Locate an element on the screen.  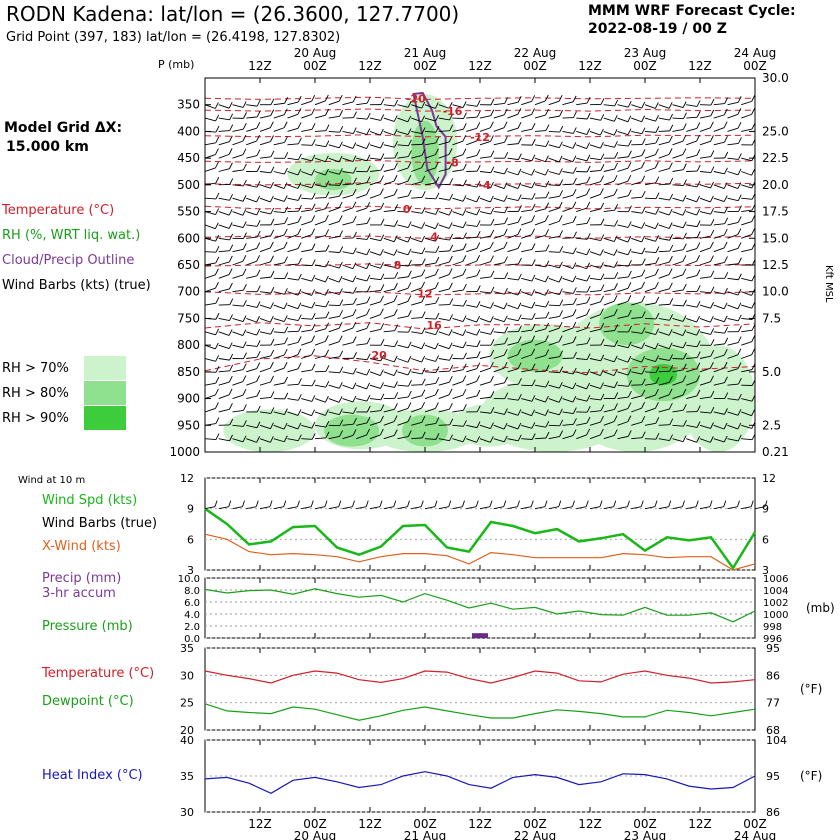
legend-rh90-swatch is located at coordinates (105, 418).